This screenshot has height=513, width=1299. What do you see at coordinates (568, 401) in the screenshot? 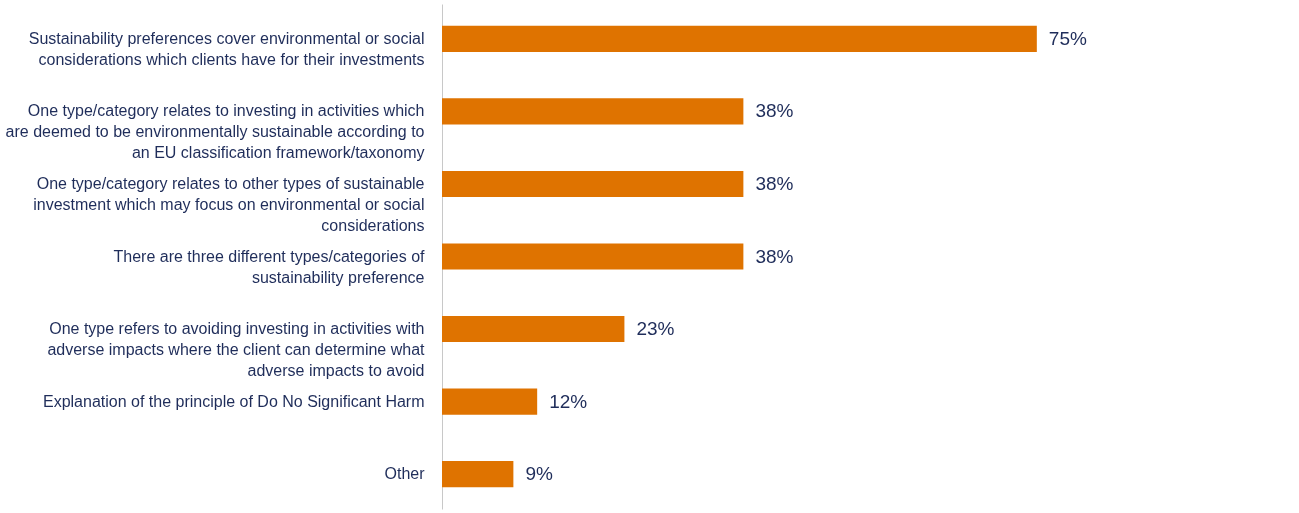
I see `data-label: 12%` at bounding box center [568, 401].